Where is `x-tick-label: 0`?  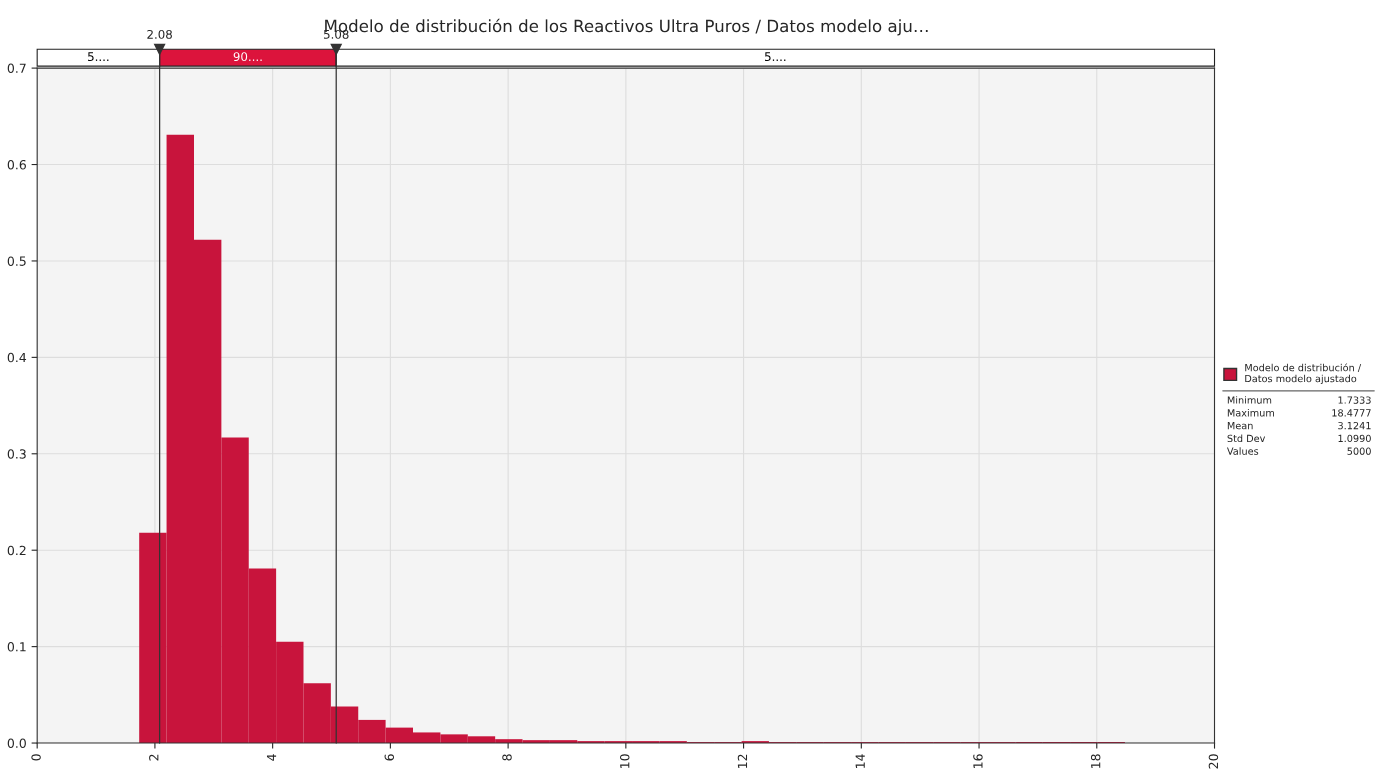 x-tick-label: 0 is located at coordinates (36, 757).